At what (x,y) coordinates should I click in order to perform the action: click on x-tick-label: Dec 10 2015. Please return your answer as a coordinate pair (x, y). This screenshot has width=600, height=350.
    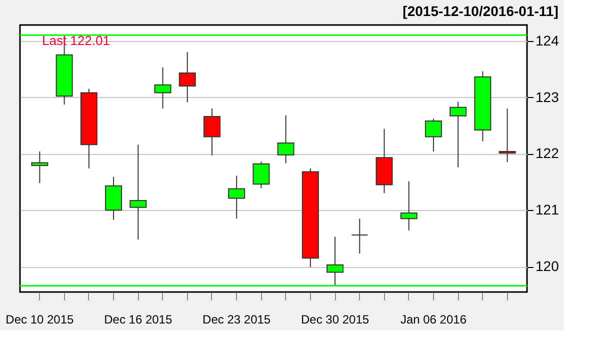
    Looking at the image, I should click on (40, 319).